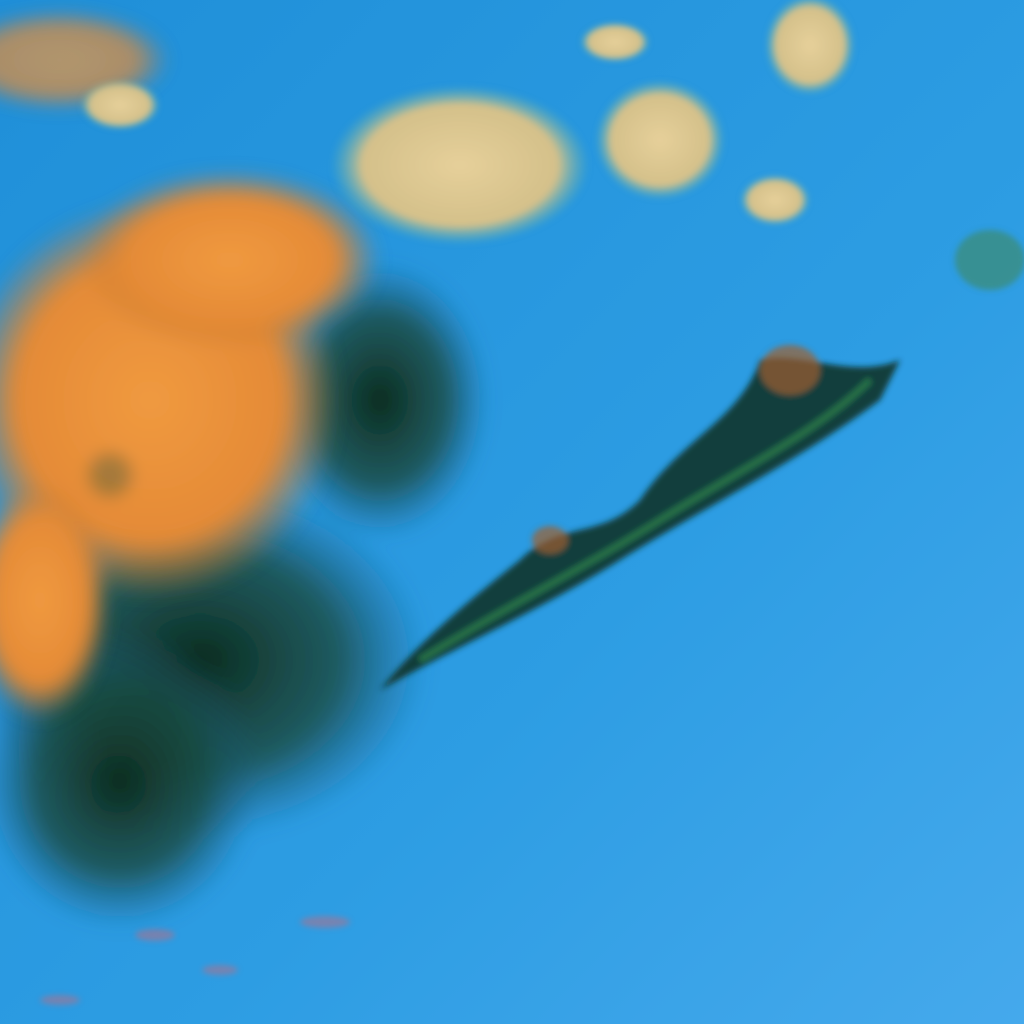 The width and height of the screenshot is (1024, 1024). What do you see at coordinates (195, 960) in the screenshot?
I see `scattered-small-clouds` at bounding box center [195, 960].